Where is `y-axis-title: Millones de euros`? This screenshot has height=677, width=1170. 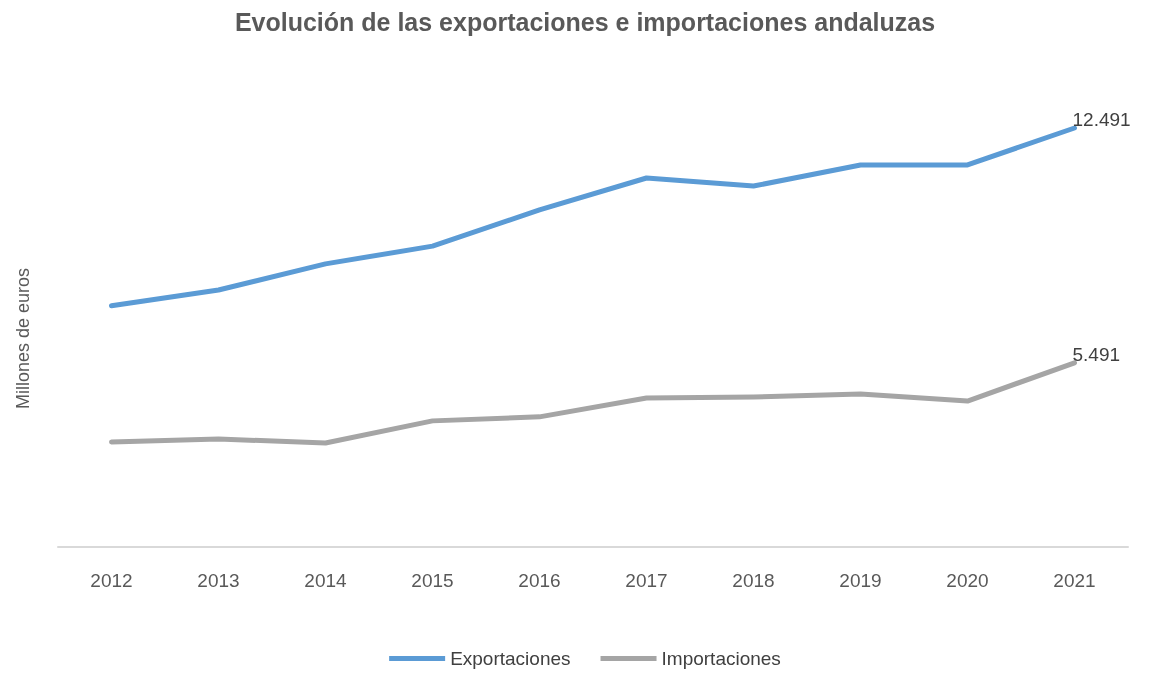
y-axis-title: Millones de euros is located at coordinates (23, 338).